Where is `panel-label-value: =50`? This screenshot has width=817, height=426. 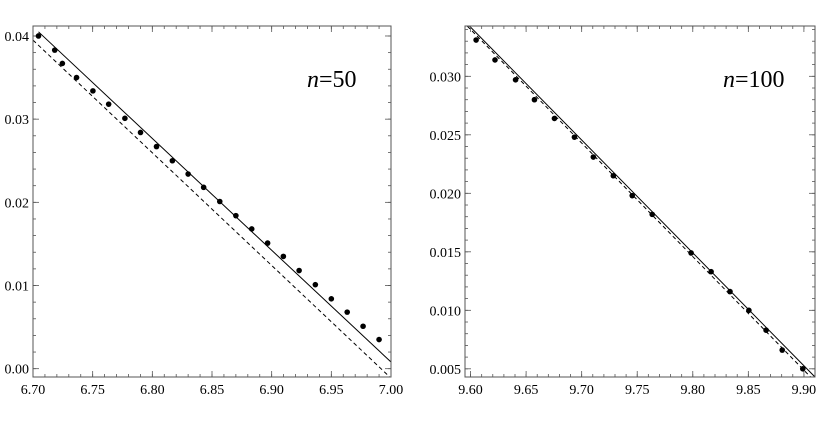
panel-label-value: =50 is located at coordinates (338, 80).